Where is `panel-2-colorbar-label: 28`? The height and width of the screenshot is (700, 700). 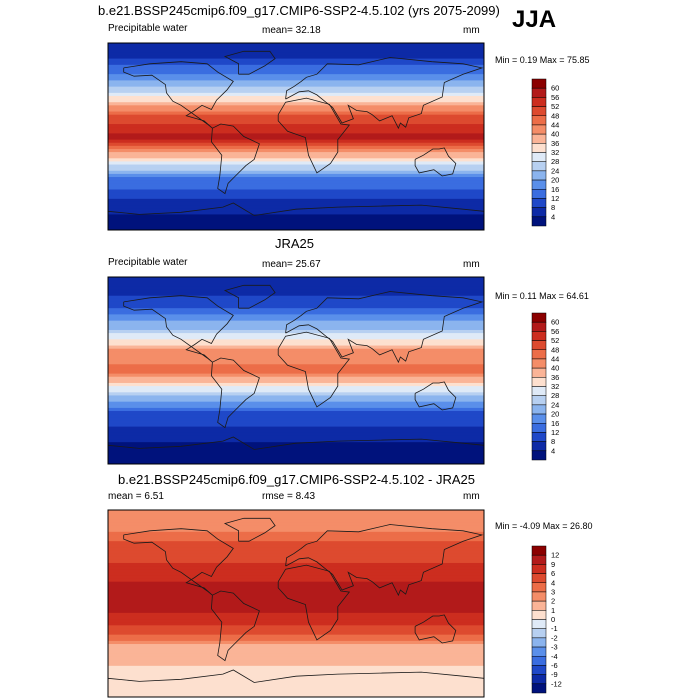
panel-2-colorbar-label: 28 is located at coordinates (555, 395).